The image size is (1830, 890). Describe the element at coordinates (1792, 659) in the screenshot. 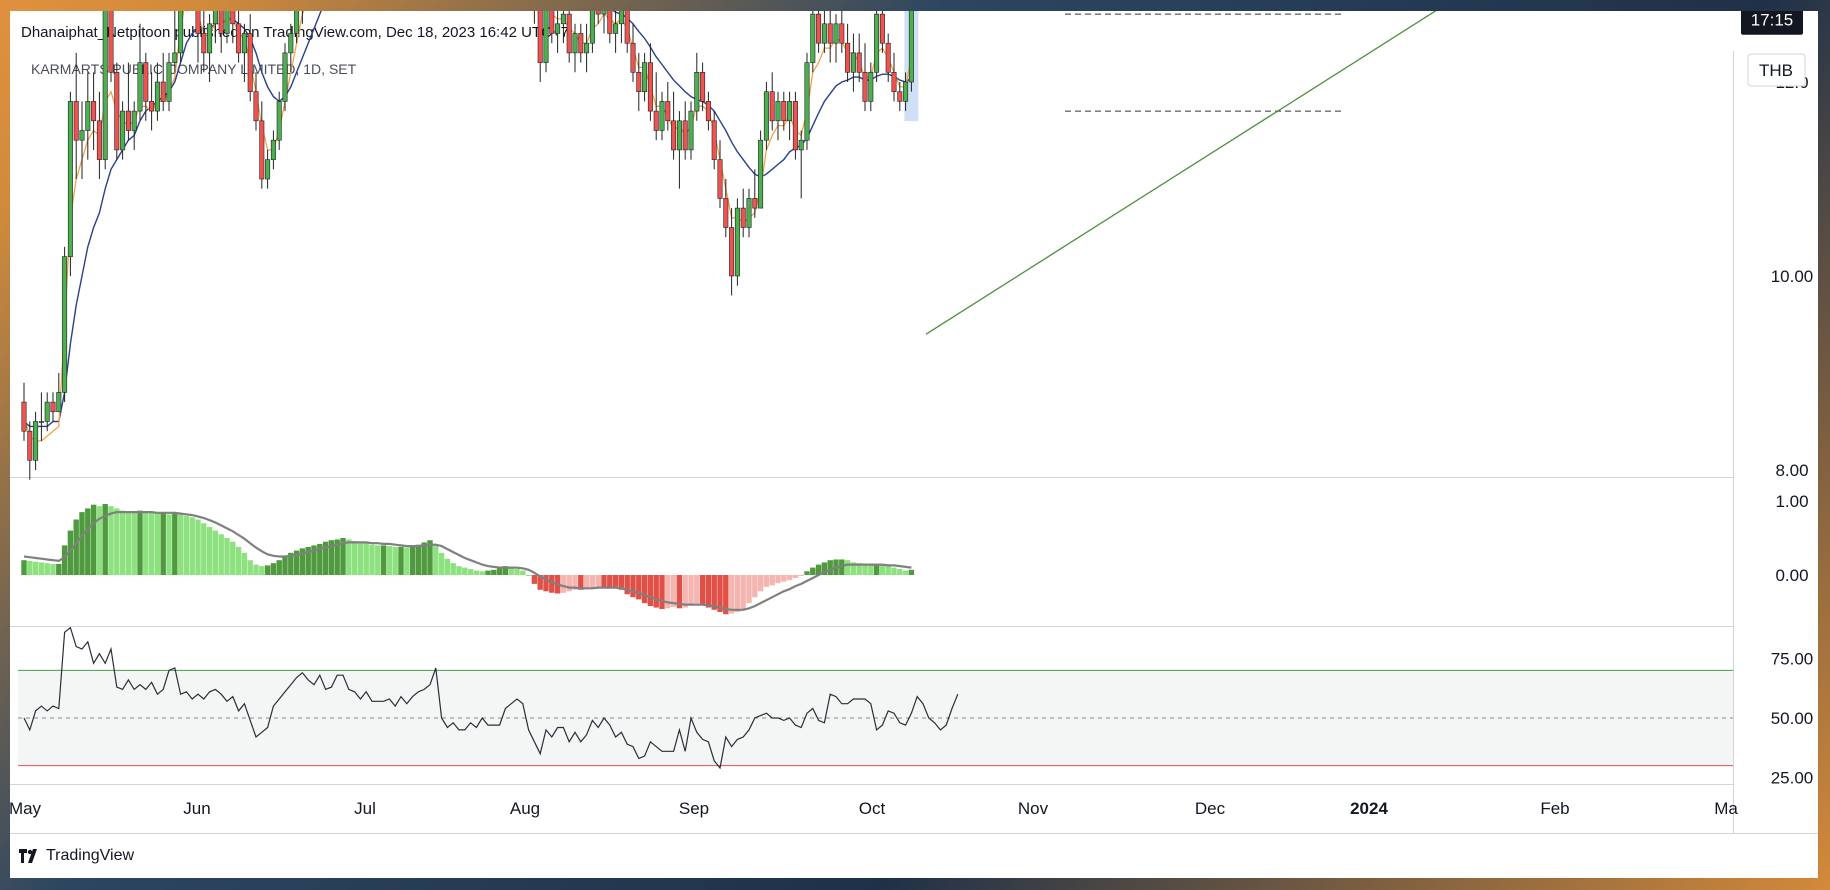

I see `rsi-axis-label: 75.00` at that location.